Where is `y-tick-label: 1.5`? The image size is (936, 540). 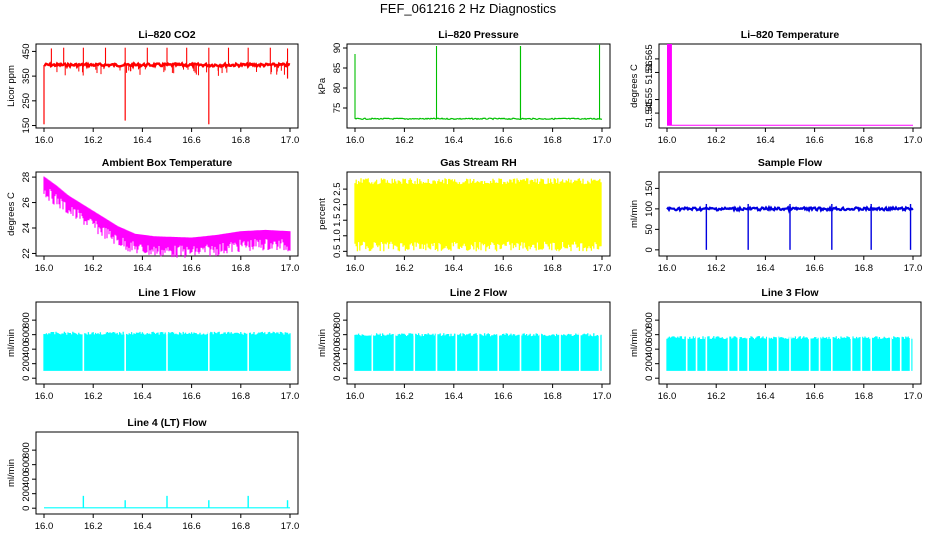 y-tick-label: 1.5 is located at coordinates (337, 220).